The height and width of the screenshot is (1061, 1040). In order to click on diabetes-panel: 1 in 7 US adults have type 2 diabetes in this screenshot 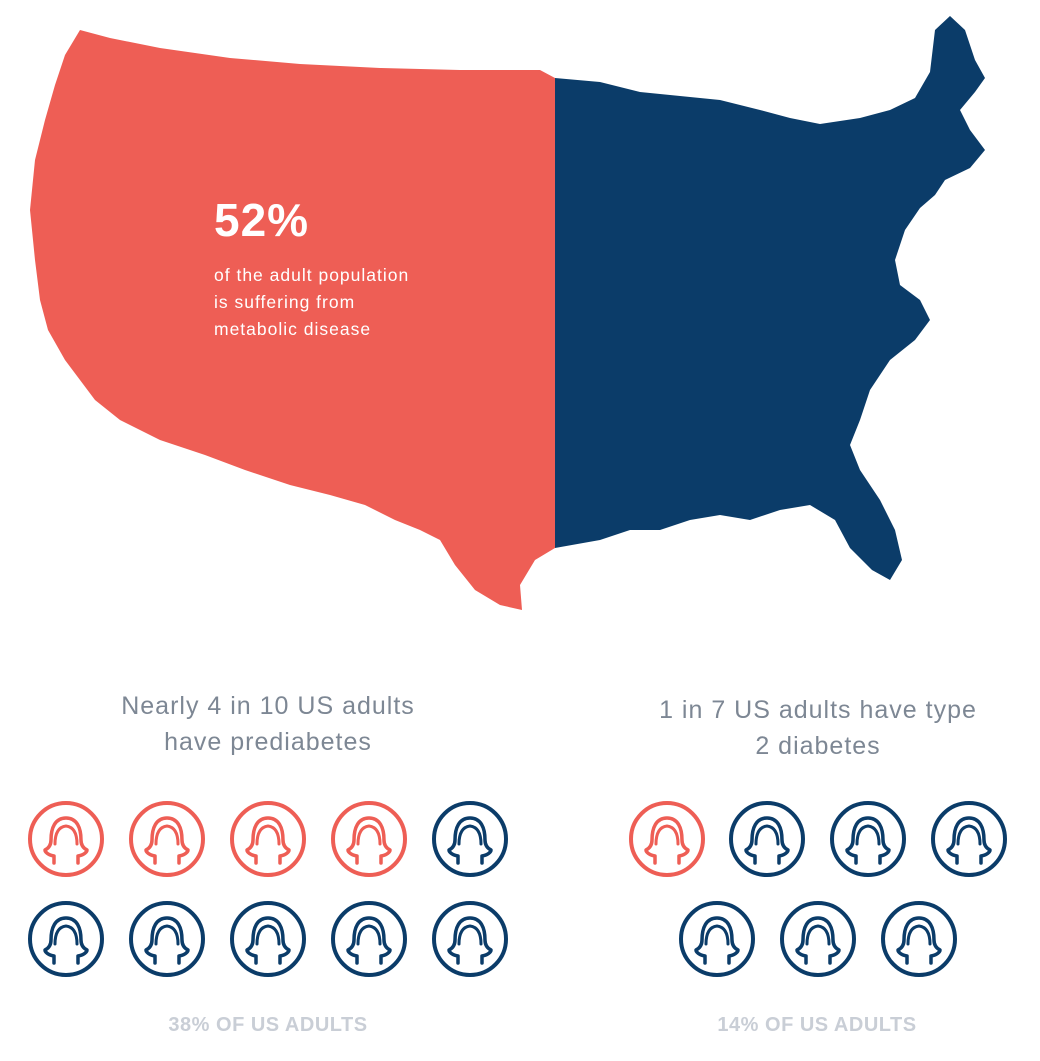, I will do `click(799, 726)`.